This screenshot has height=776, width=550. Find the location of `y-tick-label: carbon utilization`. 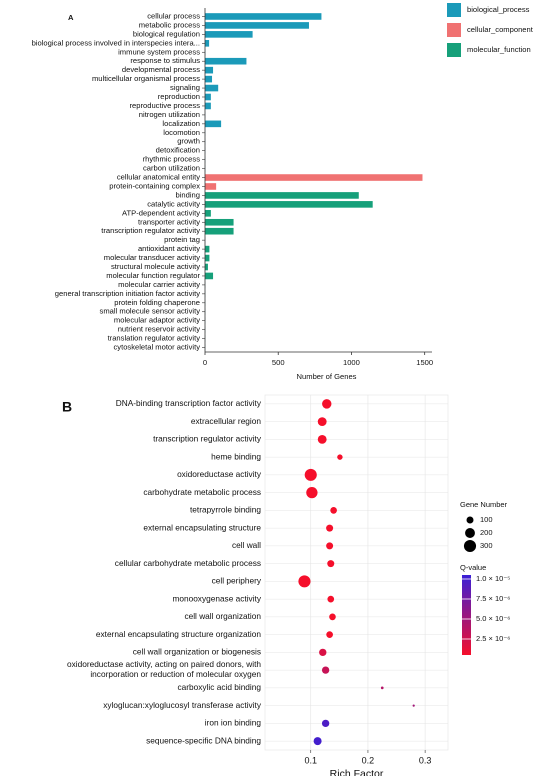

y-tick-label: carbon utilization is located at coordinates (171, 168).